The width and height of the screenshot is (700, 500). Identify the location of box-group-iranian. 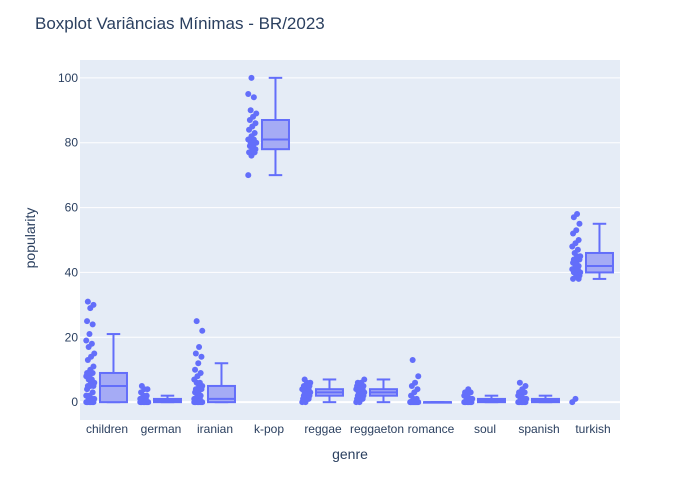
(213, 362).